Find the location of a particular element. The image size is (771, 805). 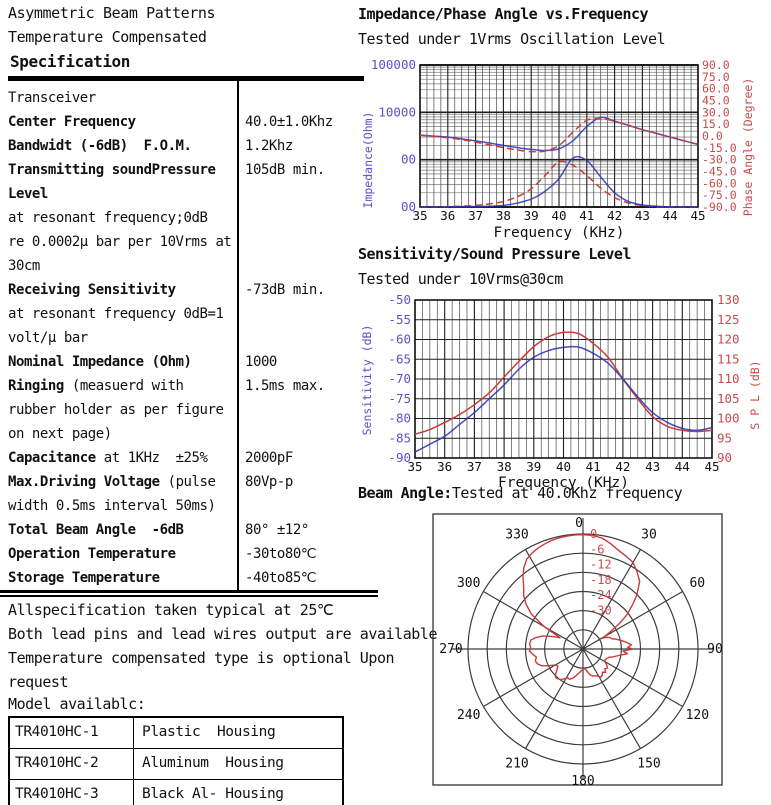

polar-angle-label: 330 is located at coordinates (516, 535).